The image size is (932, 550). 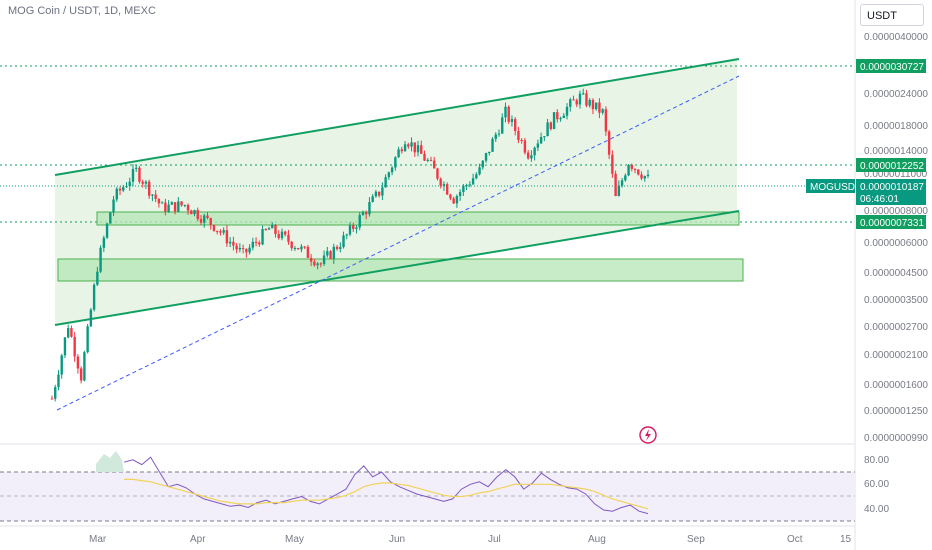 What do you see at coordinates (876, 484) in the screenshot?
I see `rsi-tick-label: 60.00` at bounding box center [876, 484].